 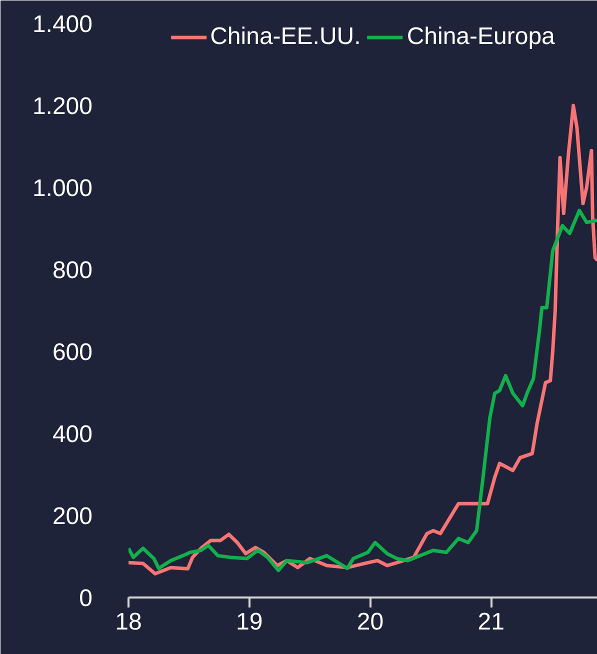 I want to click on x-tick-label: 21, so click(x=491, y=622).